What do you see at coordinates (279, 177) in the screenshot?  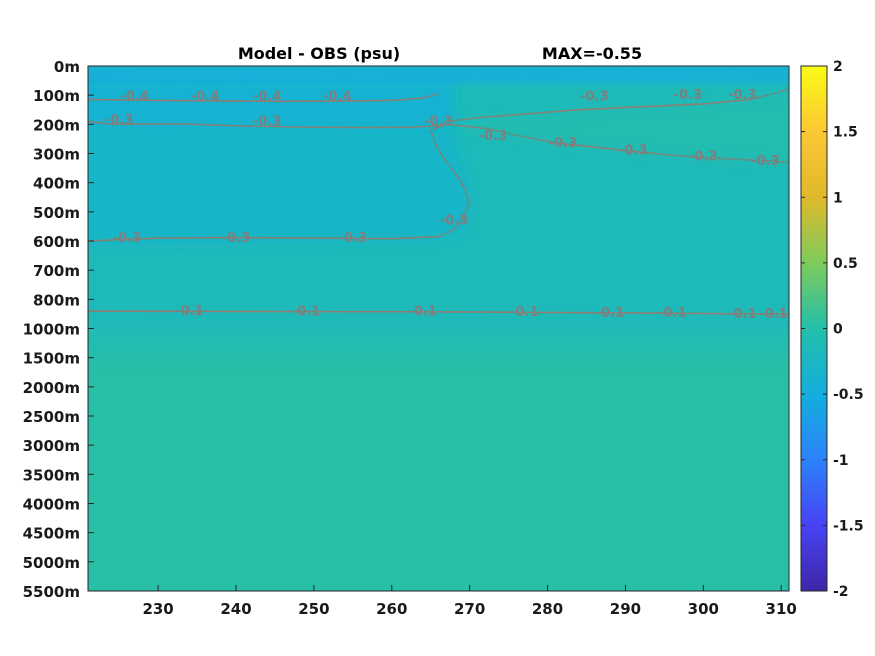 I see `west-mid-region` at bounding box center [279, 177].